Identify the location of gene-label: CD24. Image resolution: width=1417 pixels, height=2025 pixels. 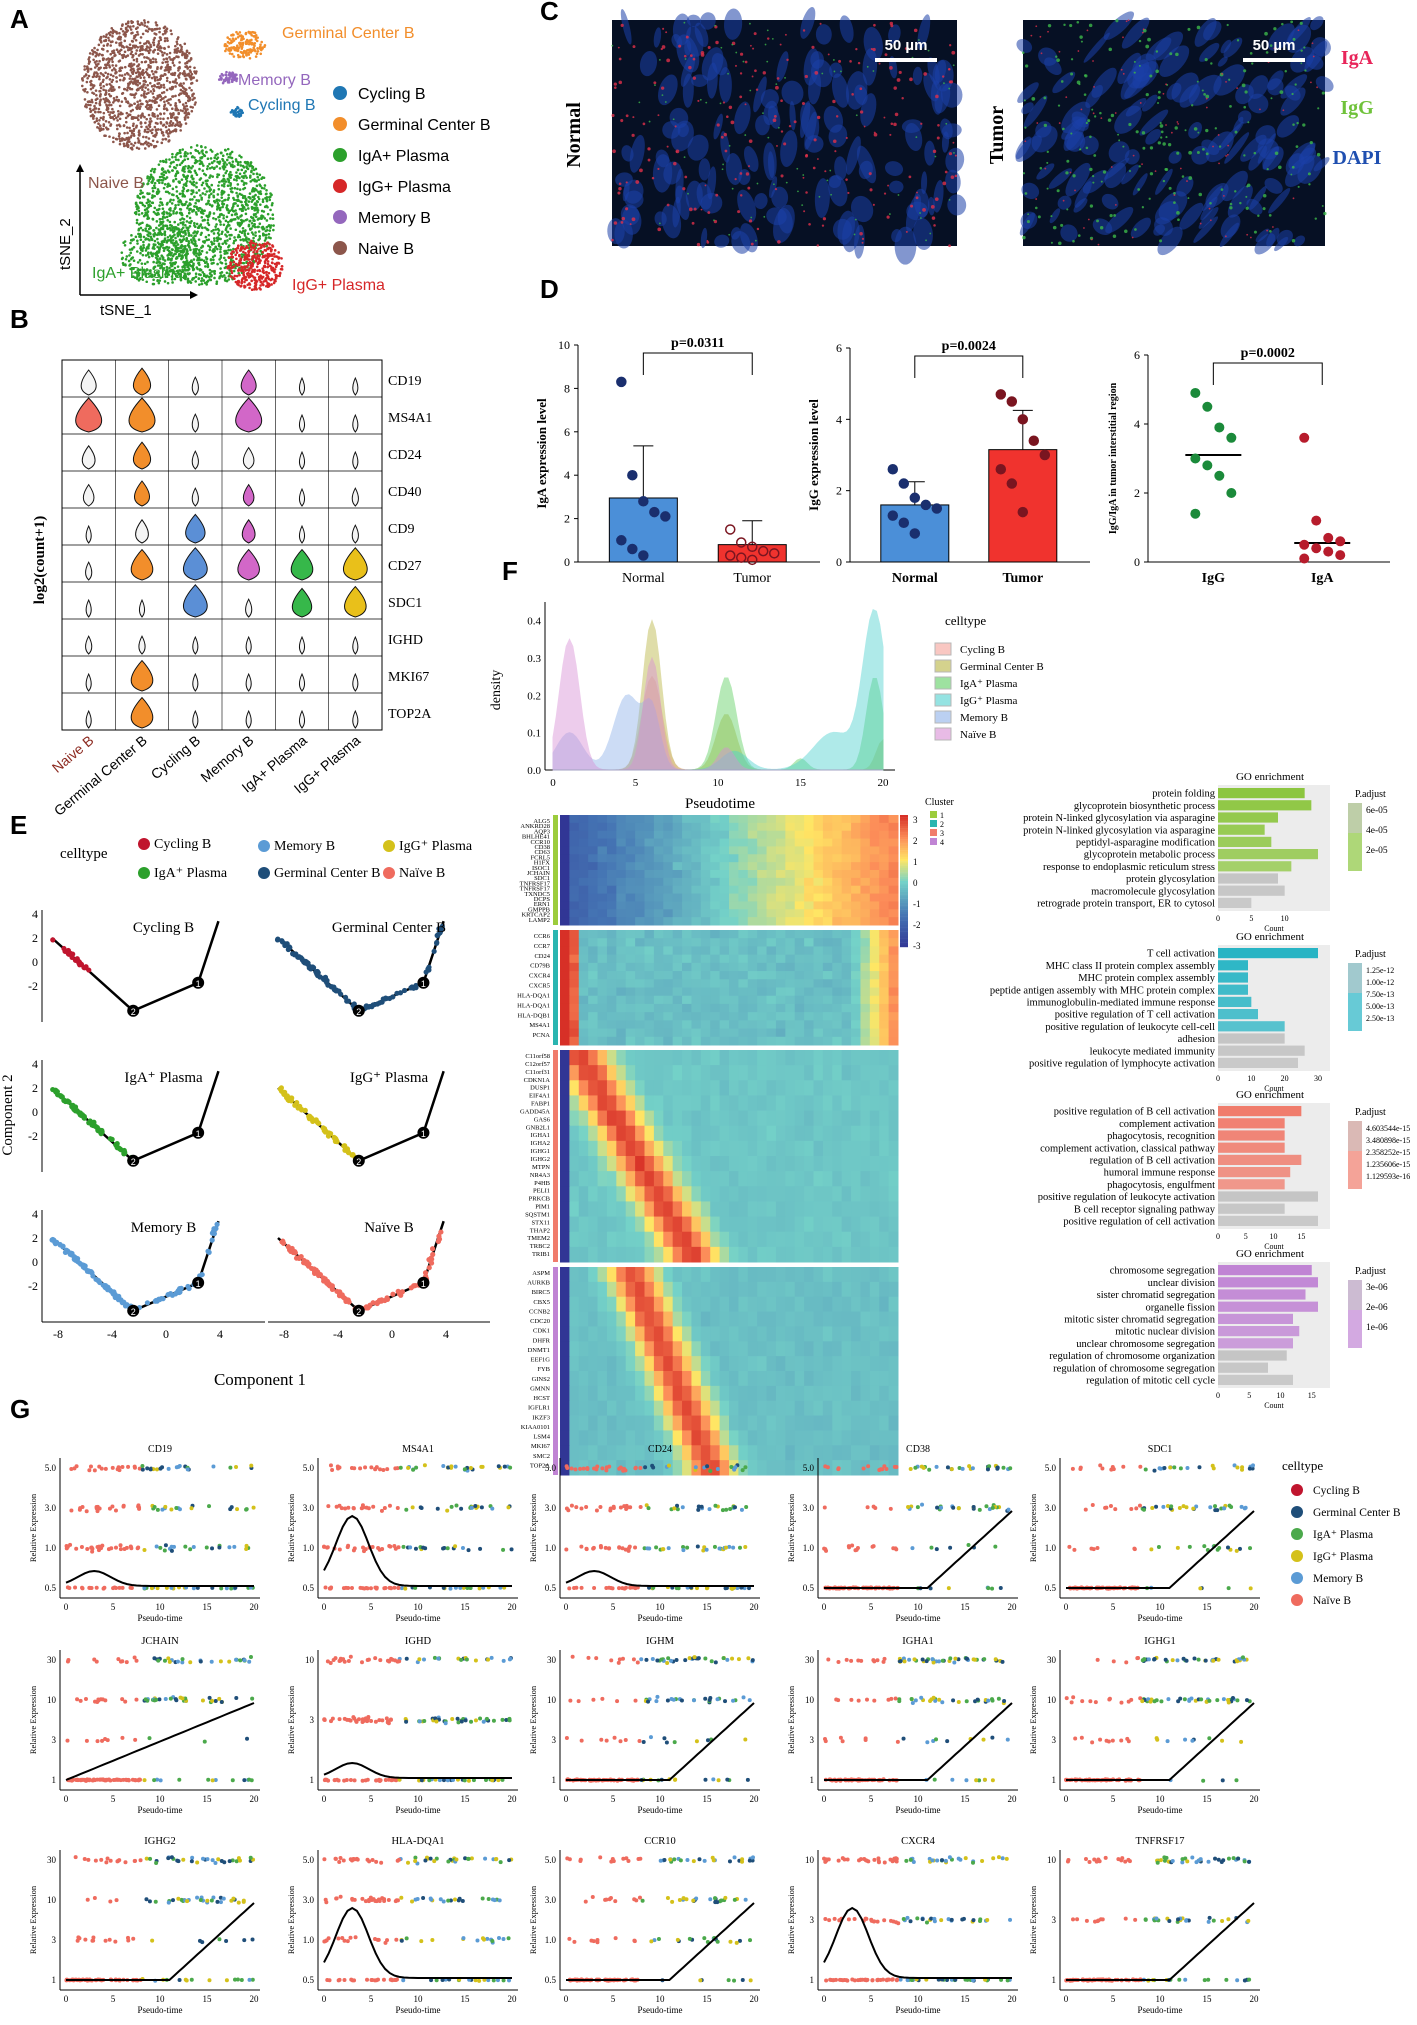
(404, 455).